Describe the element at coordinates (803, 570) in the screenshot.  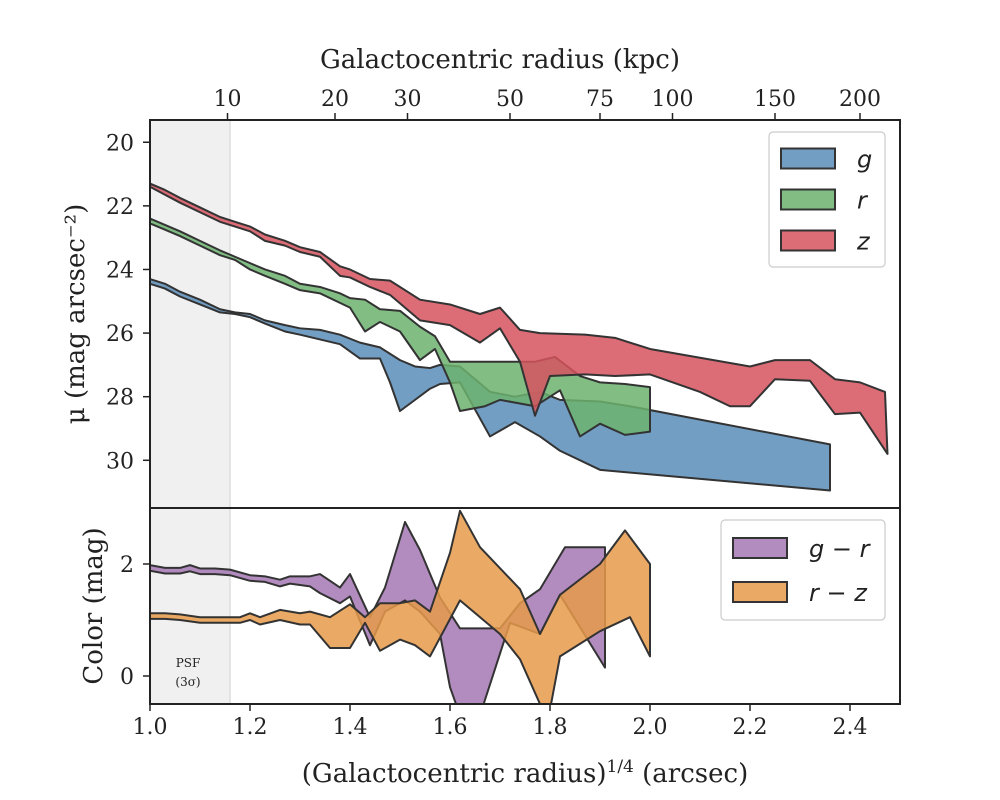
I see `color-legend: g − r r − z` at that location.